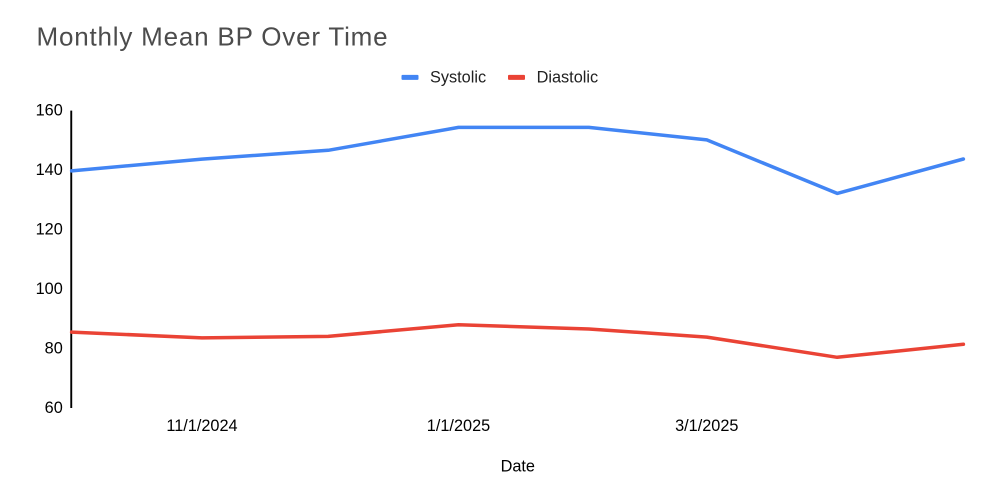 The width and height of the screenshot is (1000, 500). What do you see at coordinates (458, 426) in the screenshot?
I see `svg-text: 1/1/2025` at bounding box center [458, 426].